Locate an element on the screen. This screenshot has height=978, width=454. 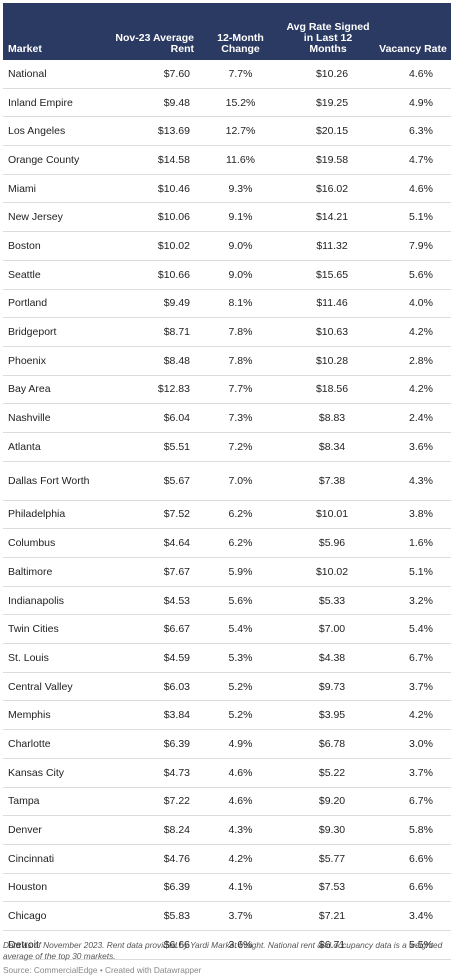
table-cell: $7.21 is located at coordinates (328, 916).